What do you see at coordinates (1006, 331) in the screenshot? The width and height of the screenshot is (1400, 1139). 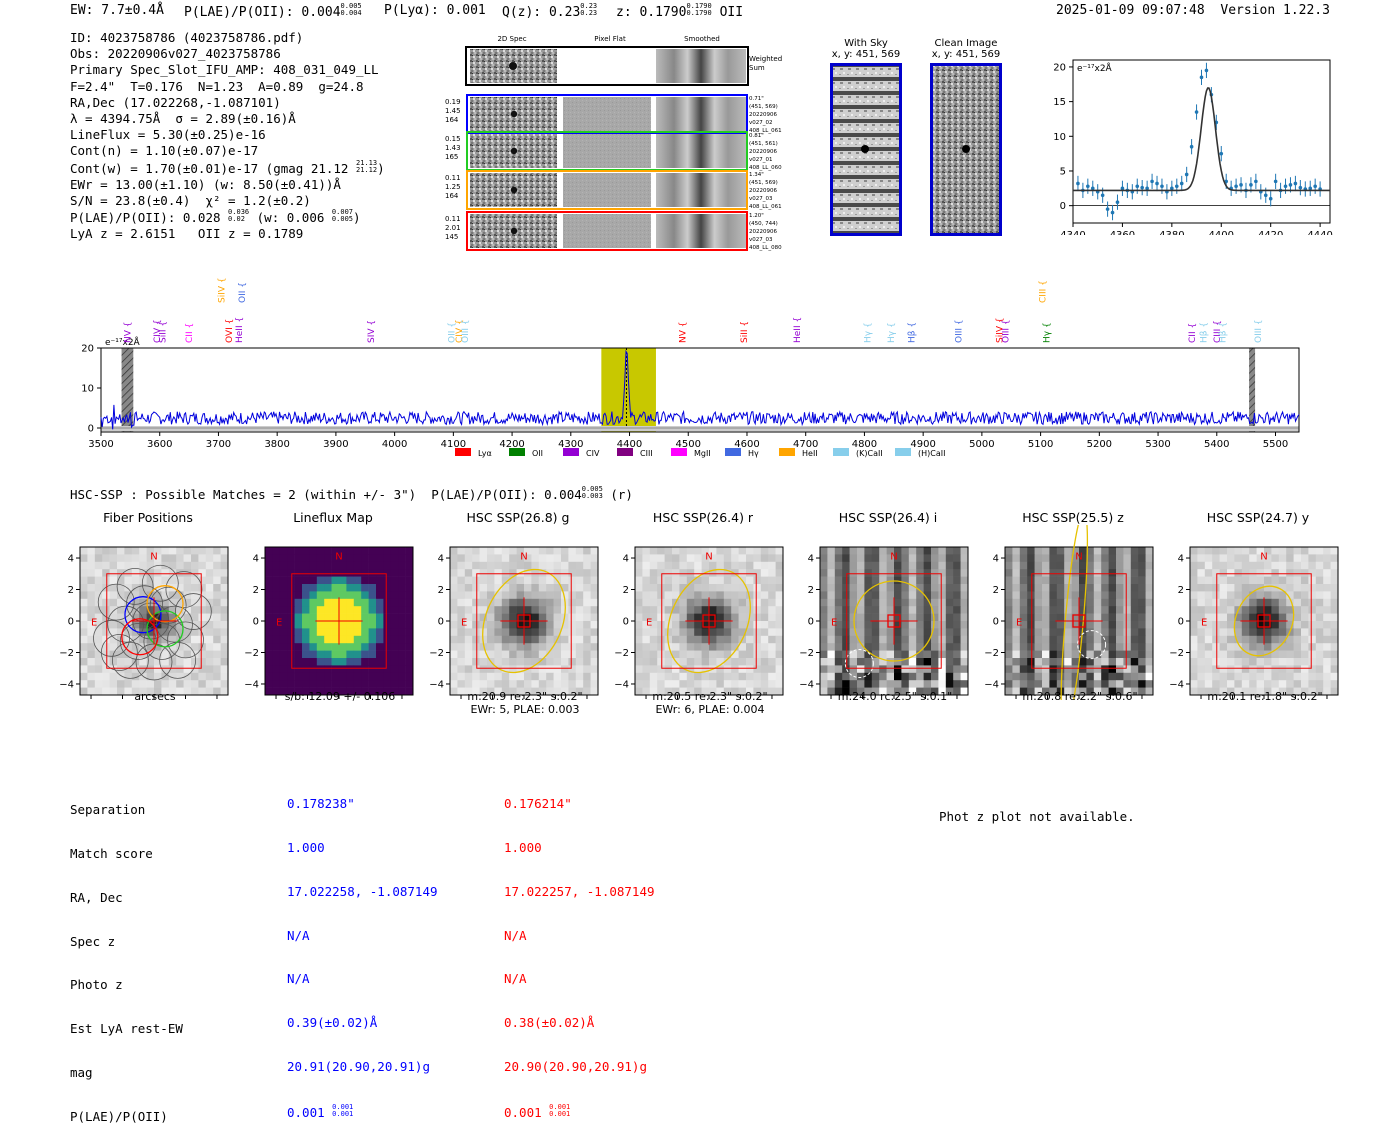 I see `spectral-line-label: OIII {` at bounding box center [1006, 331].